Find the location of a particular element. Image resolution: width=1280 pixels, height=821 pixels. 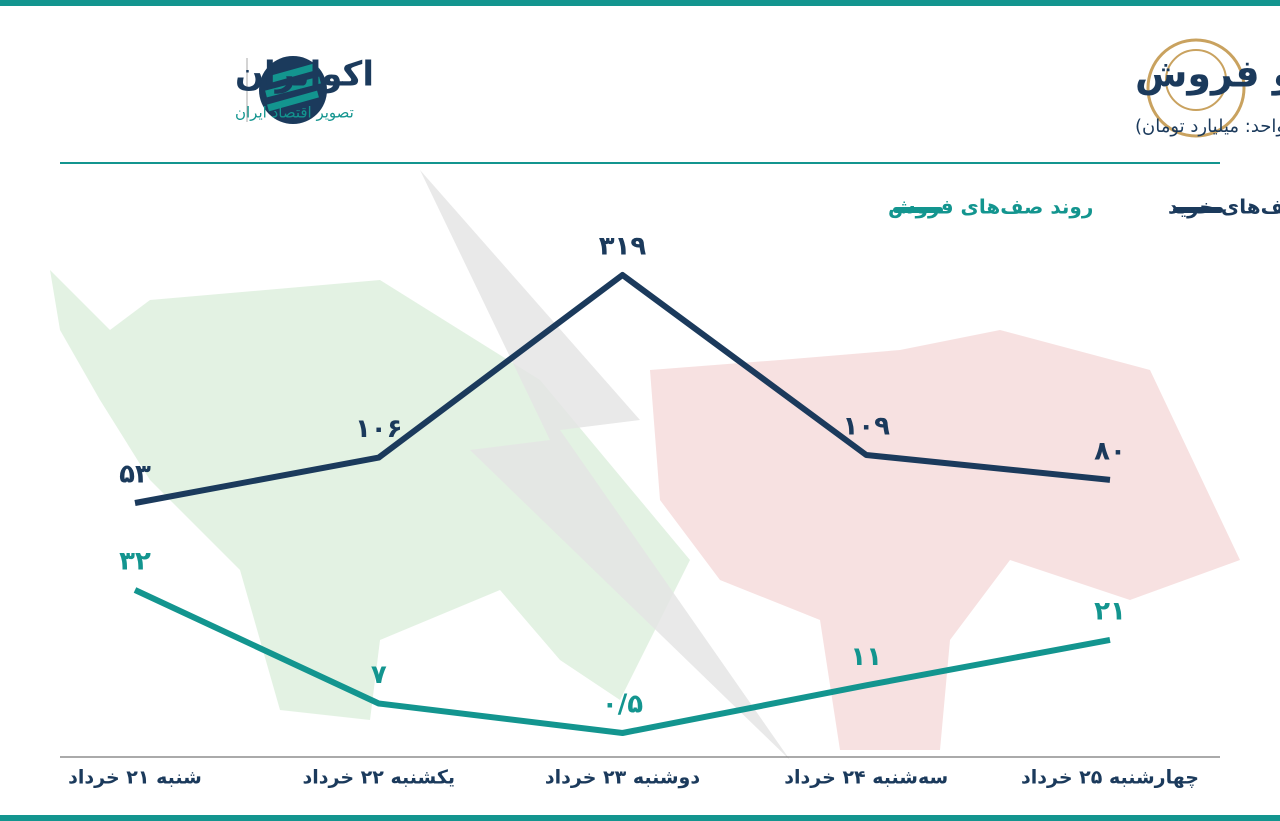

data-label: ۷ is located at coordinates (379, 675).